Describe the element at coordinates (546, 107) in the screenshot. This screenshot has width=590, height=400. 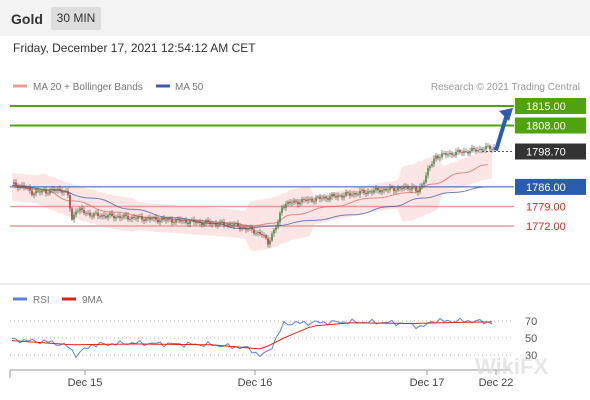
I see `resistance-2-label: 1815.00` at that location.